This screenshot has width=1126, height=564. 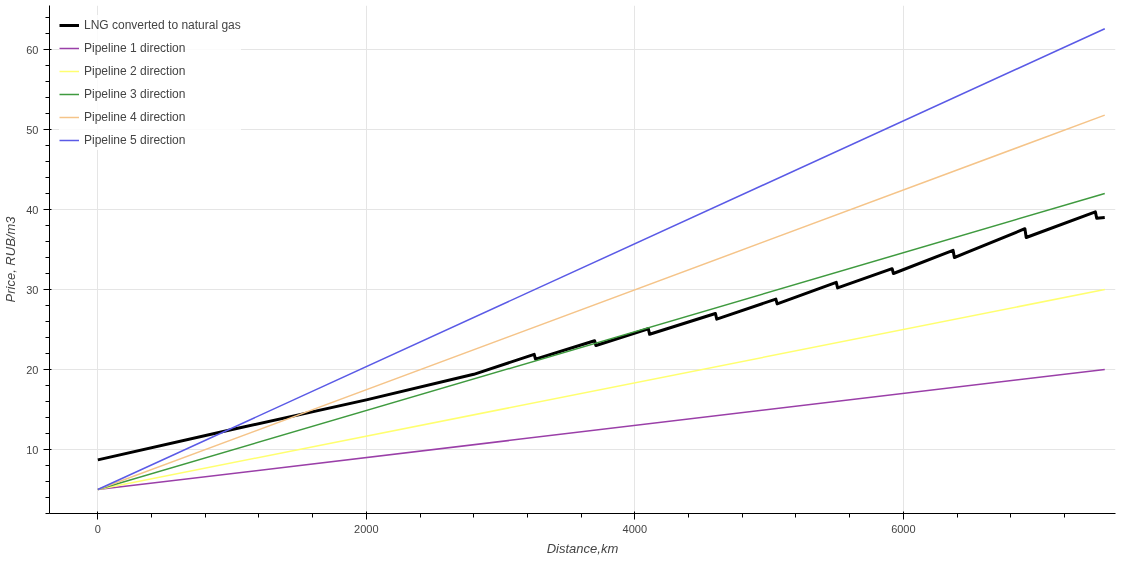 I want to click on y-tick-label: 40, so click(x=32, y=209).